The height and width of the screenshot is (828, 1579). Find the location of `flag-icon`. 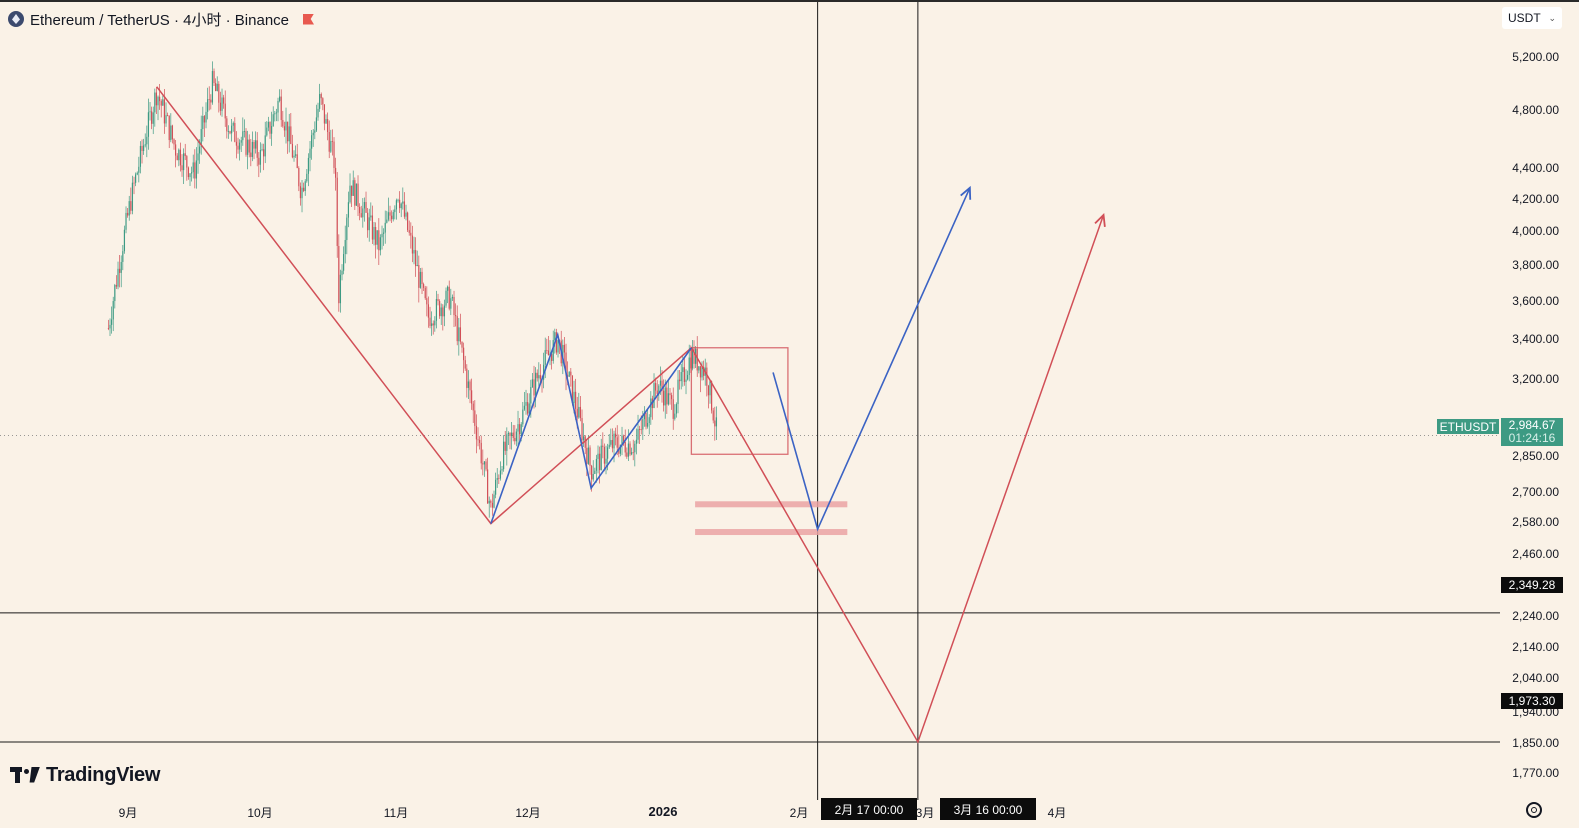

flag-icon is located at coordinates (308, 19).